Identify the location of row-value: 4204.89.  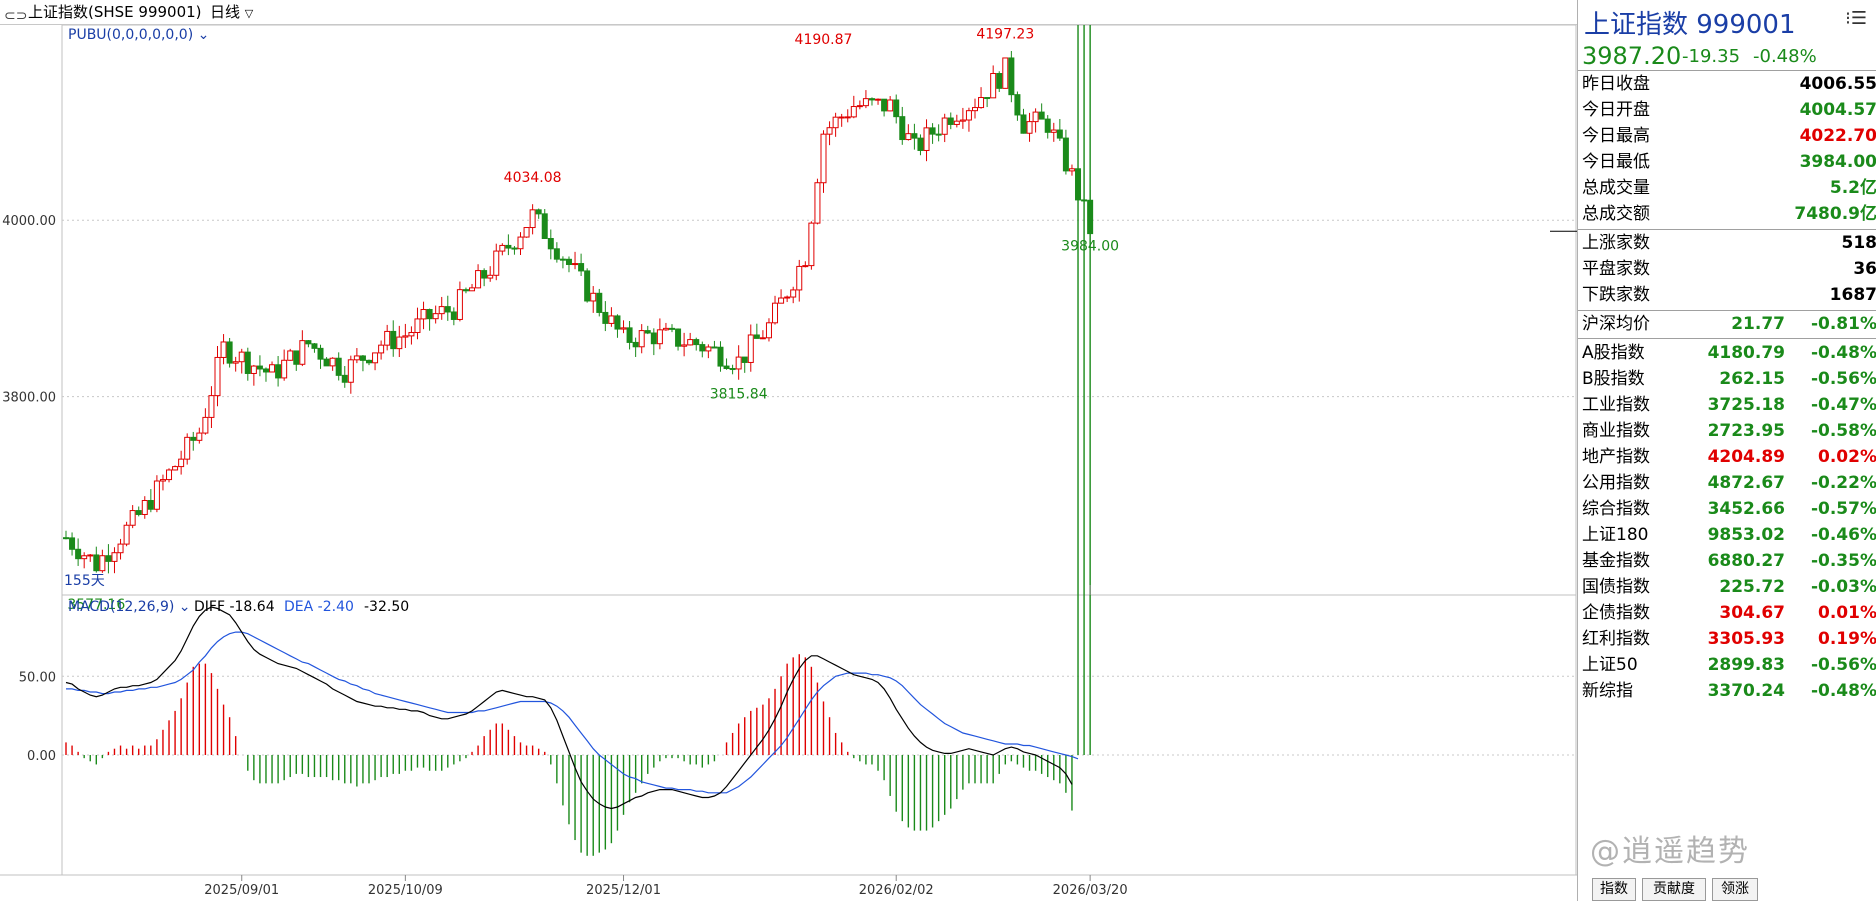
(1746, 457).